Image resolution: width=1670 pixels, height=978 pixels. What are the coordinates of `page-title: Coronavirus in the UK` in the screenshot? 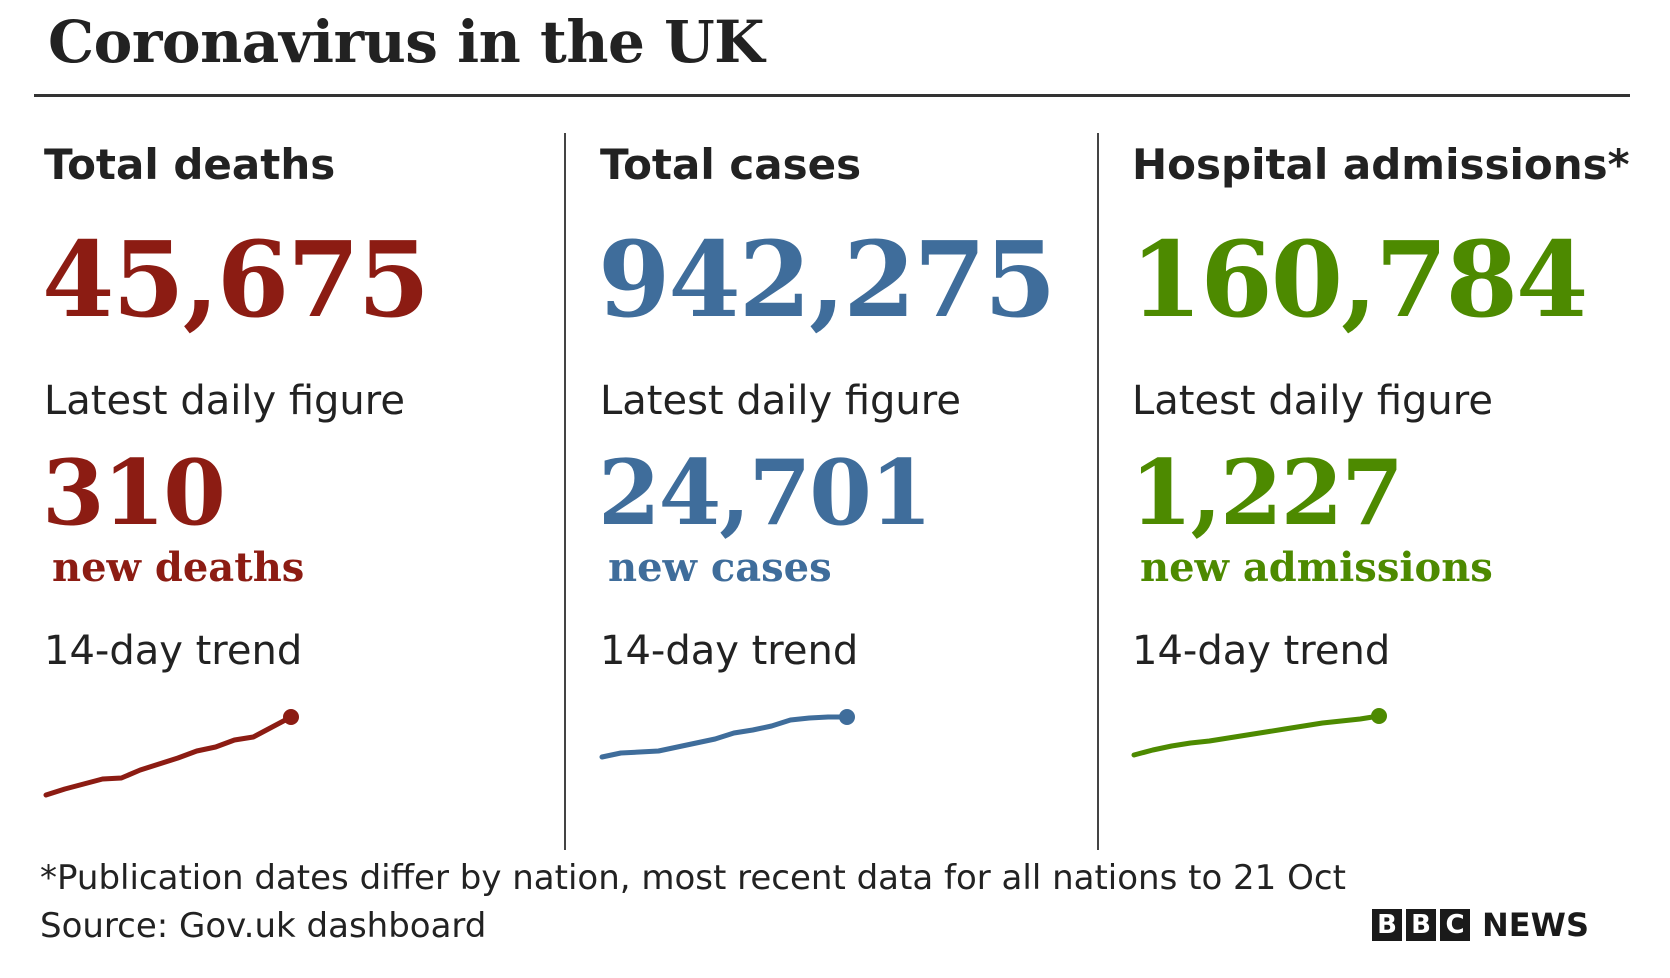 It's located at (406, 42).